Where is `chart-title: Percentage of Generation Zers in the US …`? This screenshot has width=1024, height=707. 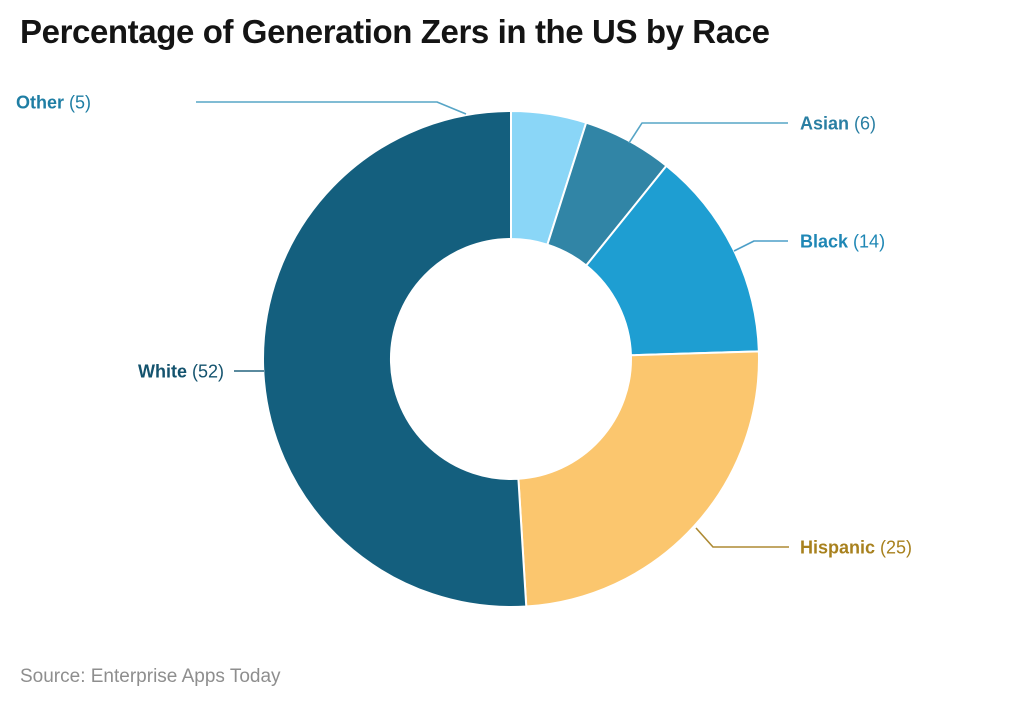 chart-title: Percentage of Generation Zers in the US … is located at coordinates (395, 31).